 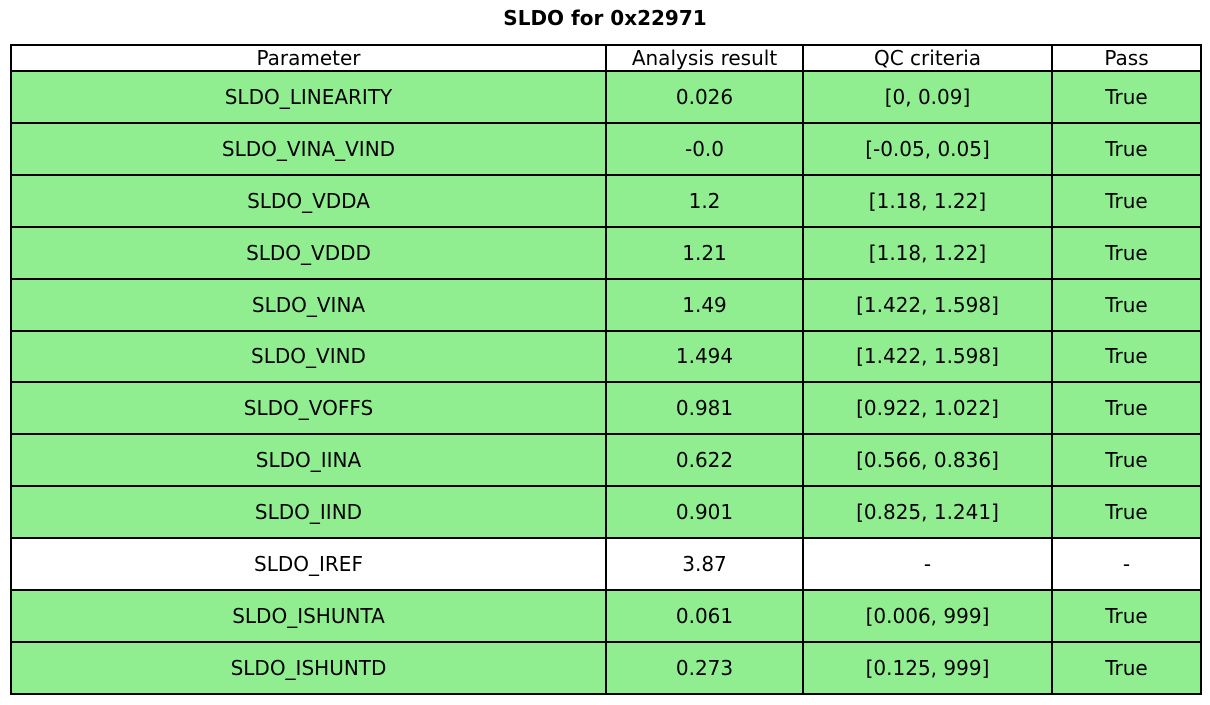 I want to click on table-row: SLDO_IINA 0.622 [0.566, 0.836] True, so click(x=606, y=460).